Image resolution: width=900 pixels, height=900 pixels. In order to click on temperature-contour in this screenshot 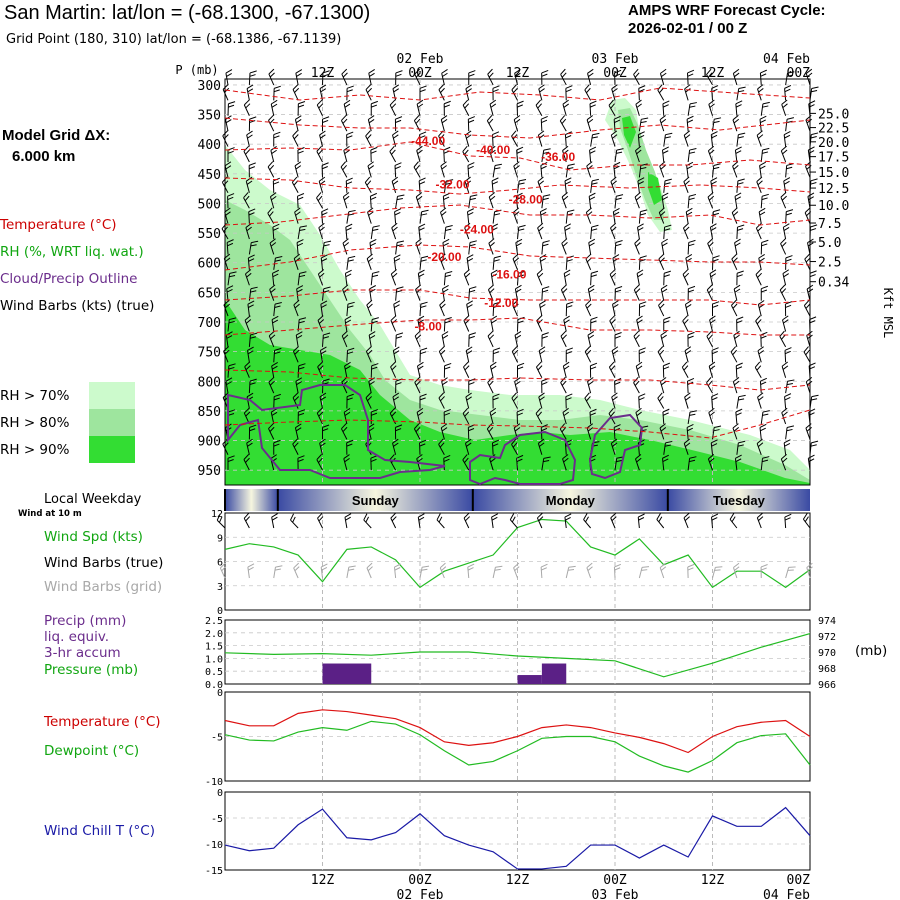, I will do `click(517, 326)`.